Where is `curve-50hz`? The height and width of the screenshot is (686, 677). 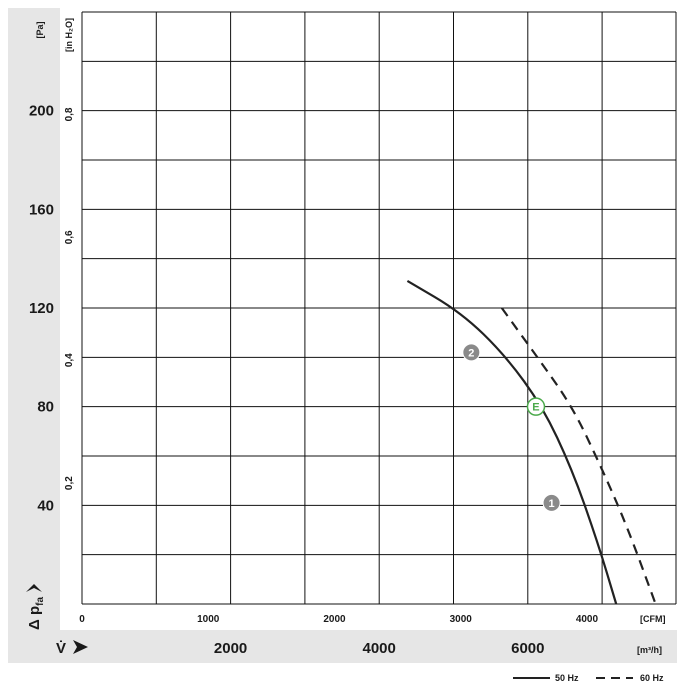
curve-50hz is located at coordinates (512, 442).